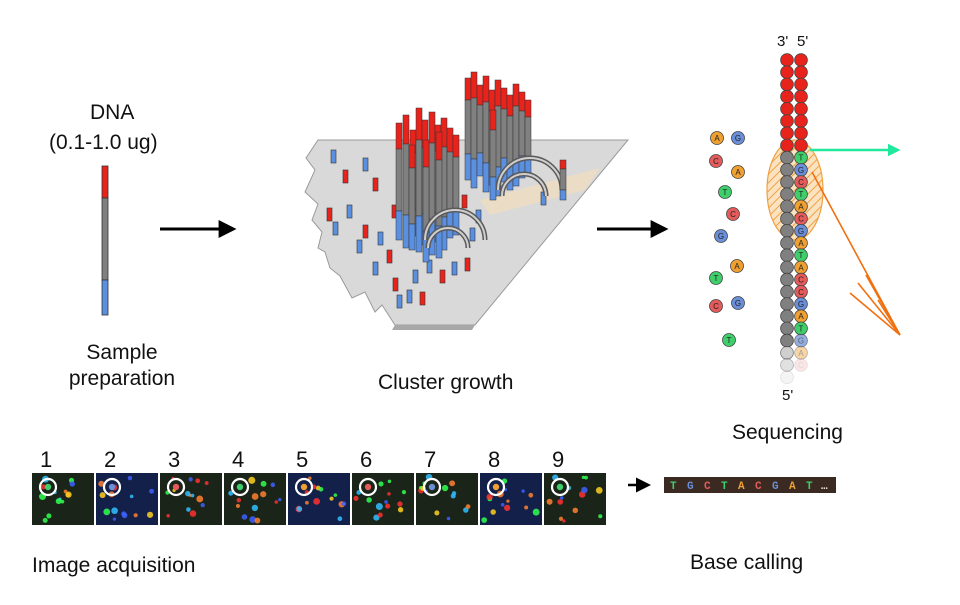 The width and height of the screenshot is (960, 605). Describe the element at coordinates (787, 432) in the screenshot. I see `sequencing-label: Sequencing` at that location.